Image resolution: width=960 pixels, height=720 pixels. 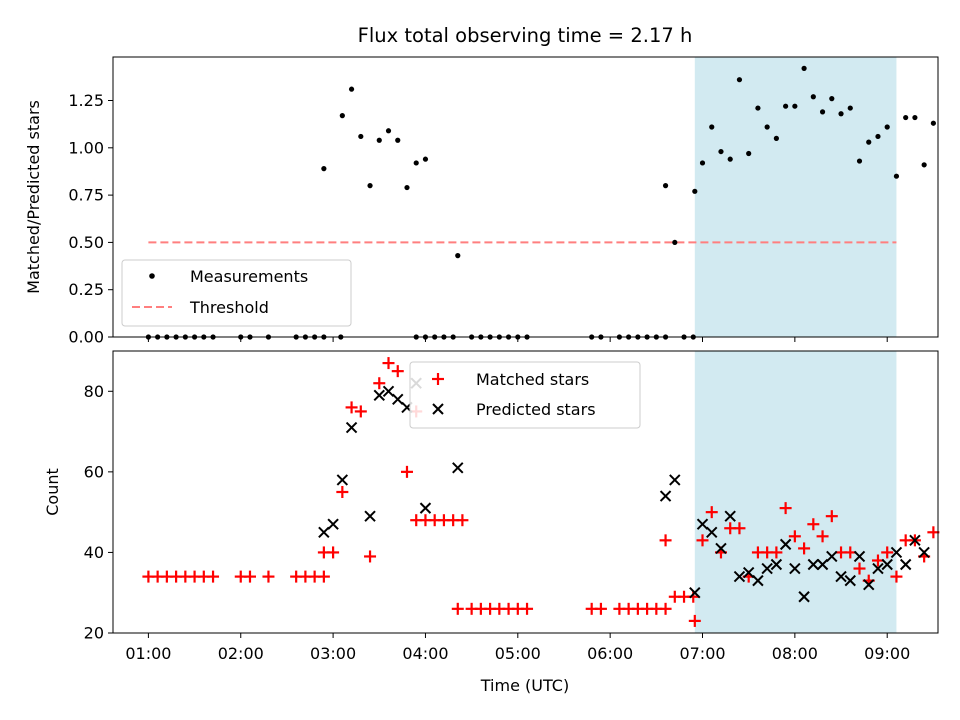 I want to click on top-ytick-label: 0.50, so click(x=86, y=242).